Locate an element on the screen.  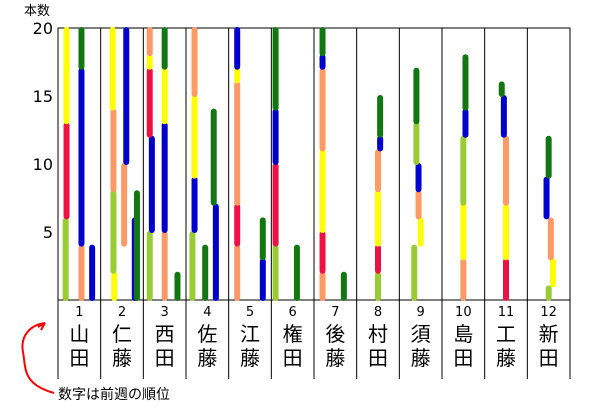
rank-label: 1 is located at coordinates (79, 312).